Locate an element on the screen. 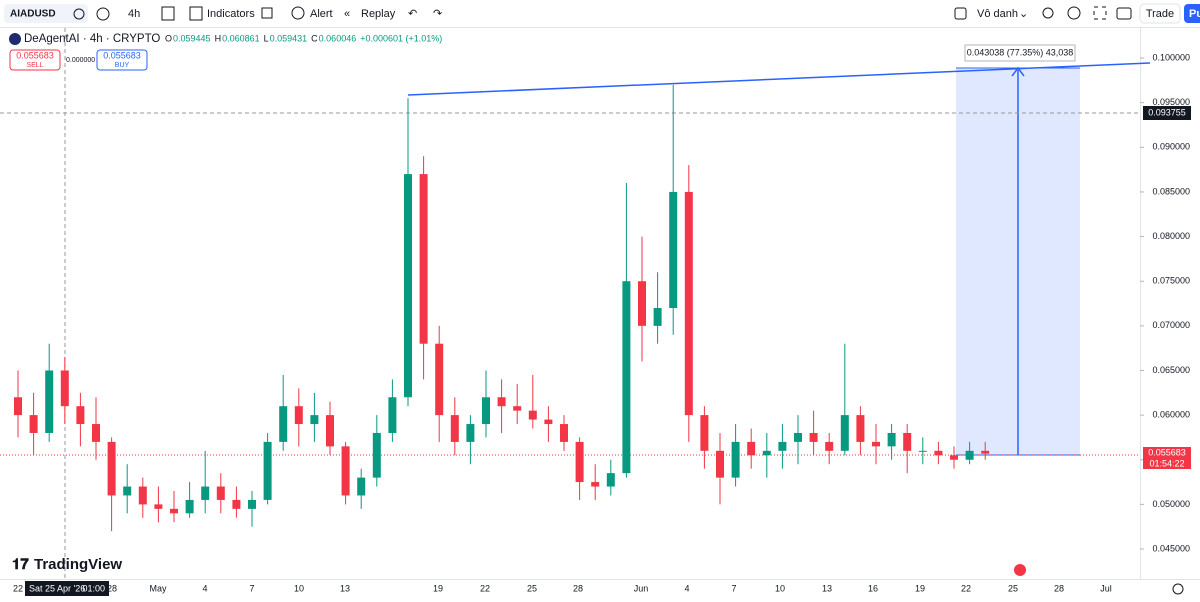 The width and height of the screenshot is (1200, 602). axis-settings is located at coordinates (1178, 589).